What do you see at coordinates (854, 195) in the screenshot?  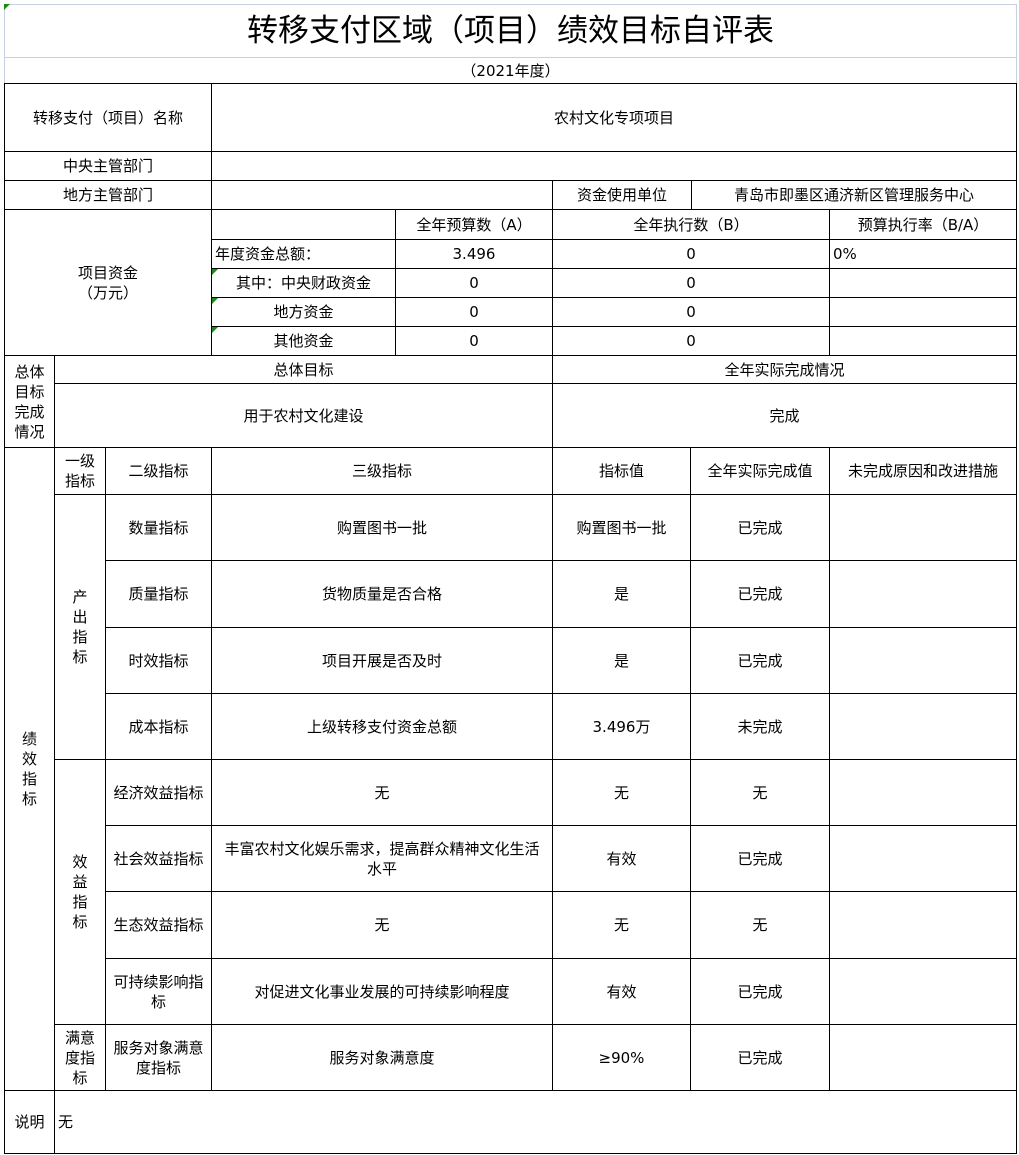 I see `fund-user-value: 青岛市即墨区通济新区管理服务中心` at bounding box center [854, 195].